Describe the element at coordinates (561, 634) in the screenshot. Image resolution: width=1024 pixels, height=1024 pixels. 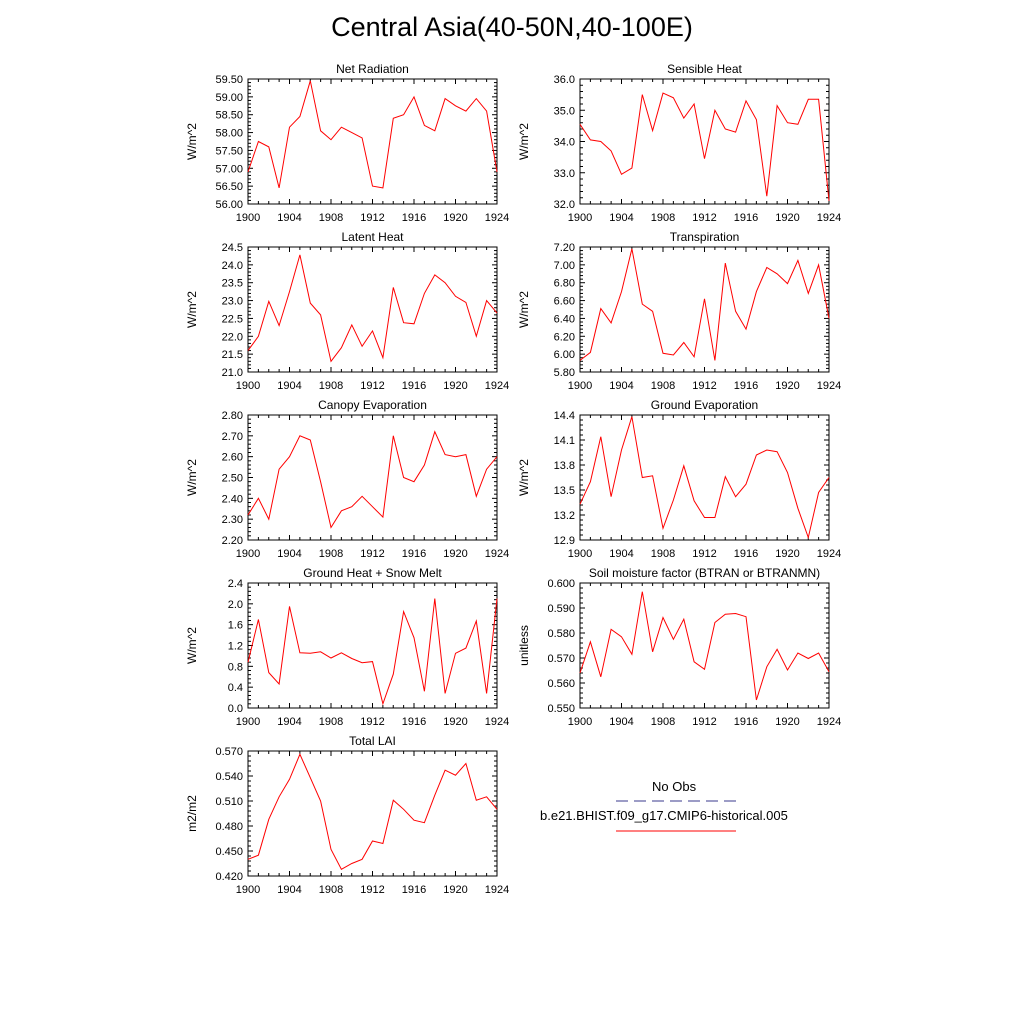
I see `y-tick-label: 0.580` at that location.